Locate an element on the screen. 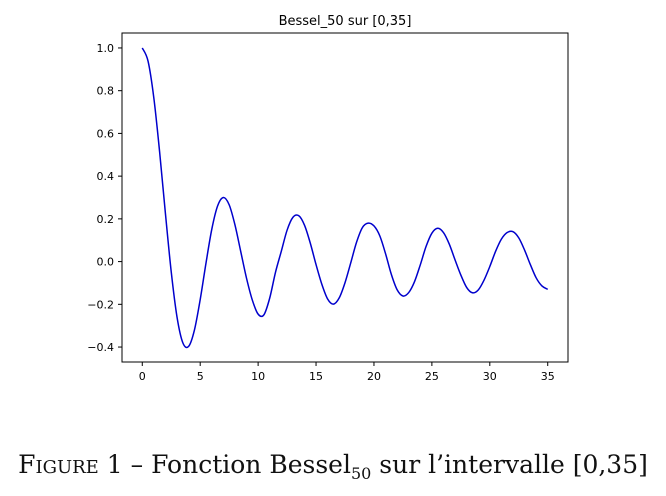 Image resolution: width=666 pixels, height=496 pixels. x-tick-label: 10 is located at coordinates (258, 376).